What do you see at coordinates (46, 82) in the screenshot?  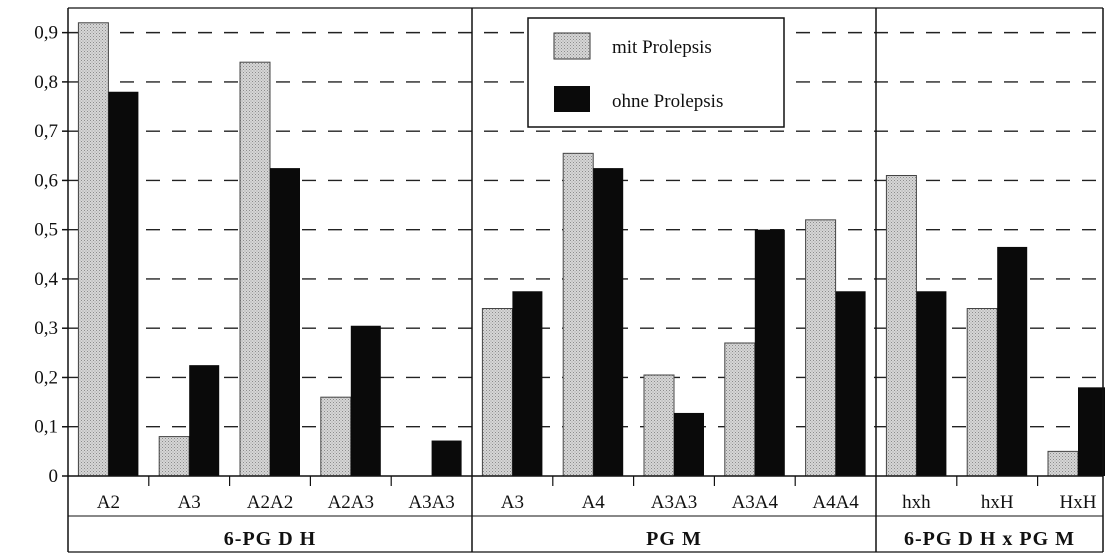 I see `y-tick-label: 0,8` at bounding box center [46, 82].